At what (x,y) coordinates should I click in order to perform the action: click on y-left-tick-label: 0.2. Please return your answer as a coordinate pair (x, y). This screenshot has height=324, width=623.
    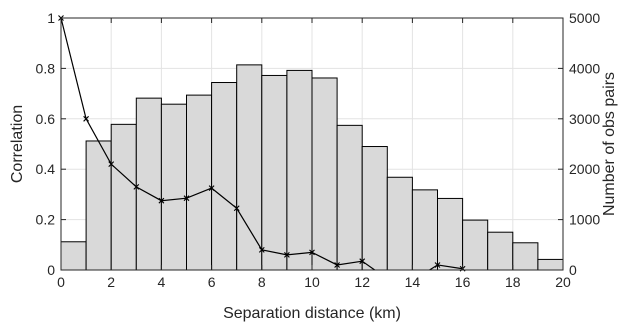
    Looking at the image, I should click on (46, 220).